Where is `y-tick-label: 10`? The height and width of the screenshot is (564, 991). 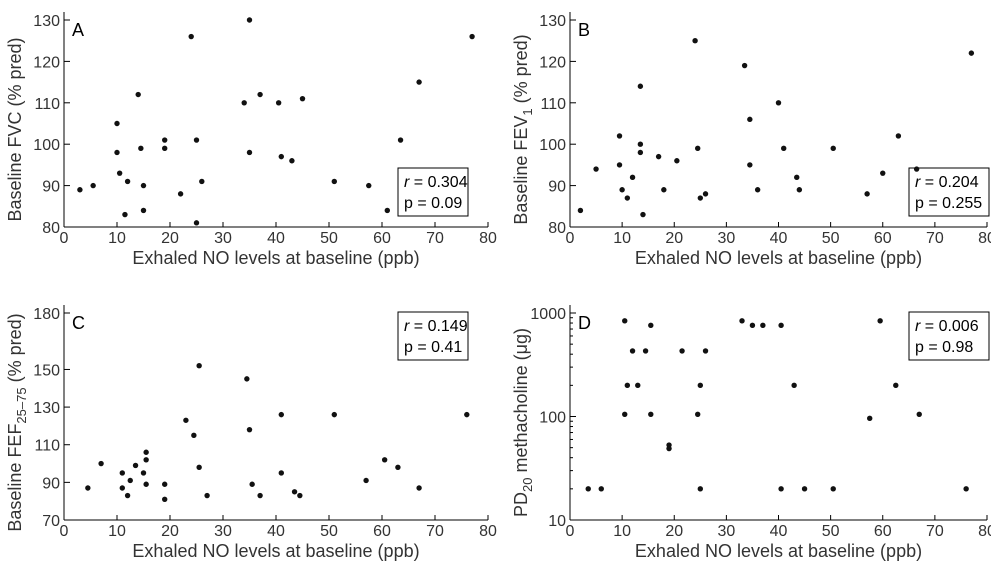
y-tick-label: 10 is located at coordinates (557, 521).